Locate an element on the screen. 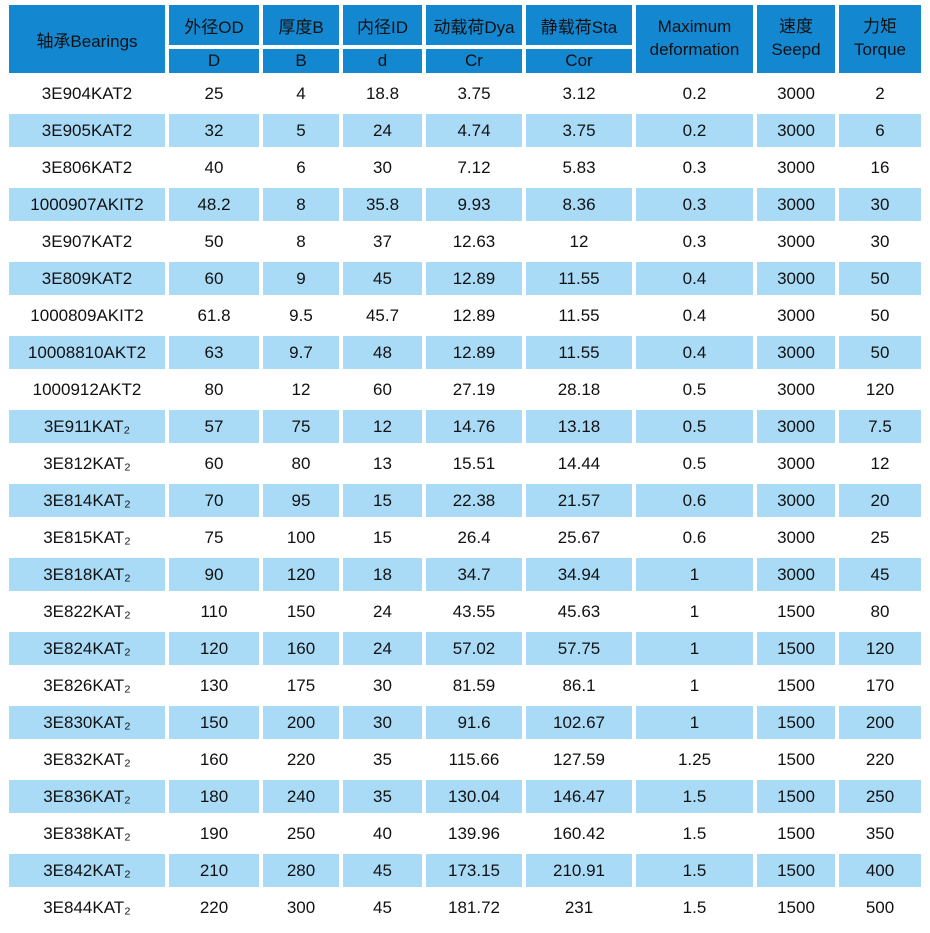 This screenshot has width=930, height=933. table-row: 3E814KAT₂ 70 95 15 22.38 21.57 0.6 3000 20 is located at coordinates (465, 500).